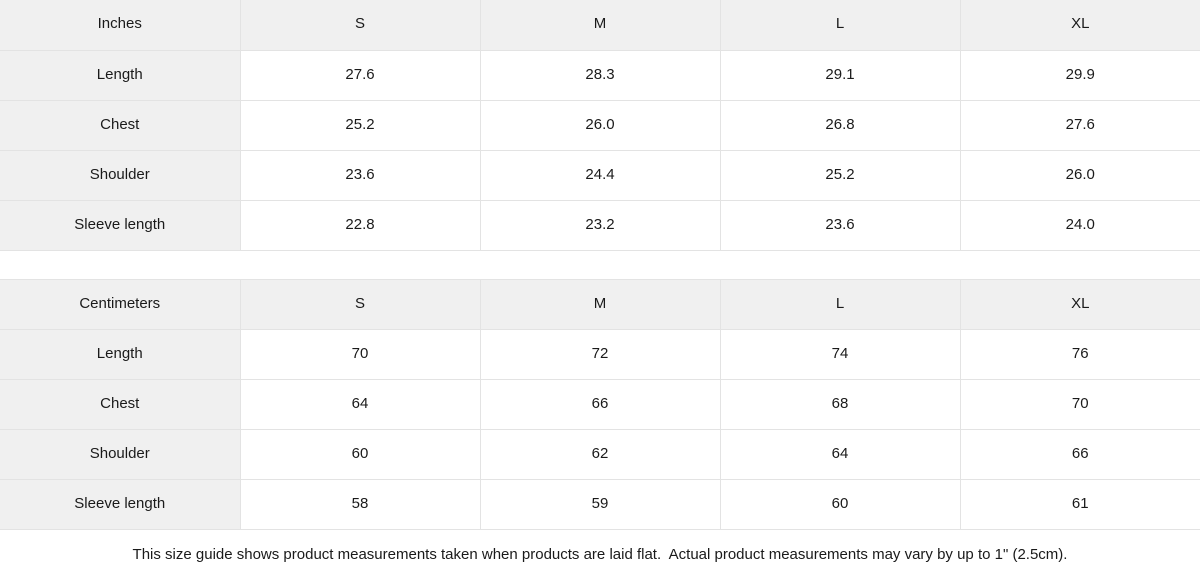  I want to click on table-row: Shoulder 60 62 64 66, so click(600, 454).